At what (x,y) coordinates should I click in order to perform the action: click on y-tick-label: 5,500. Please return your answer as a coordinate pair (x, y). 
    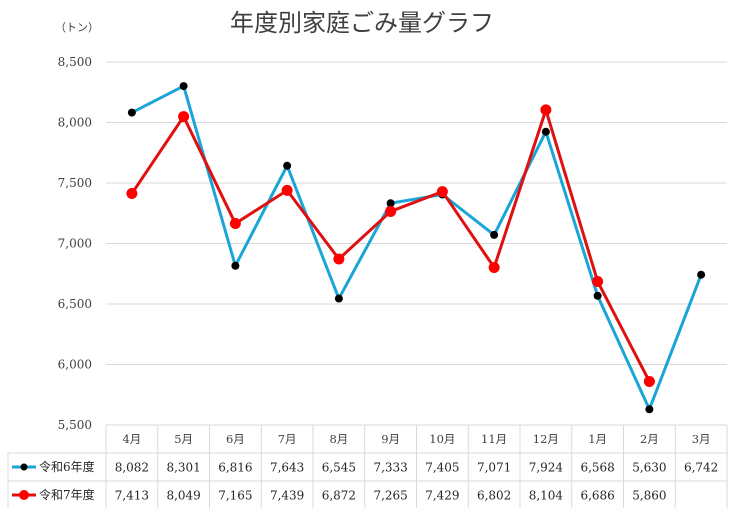
    Looking at the image, I should click on (75, 425).